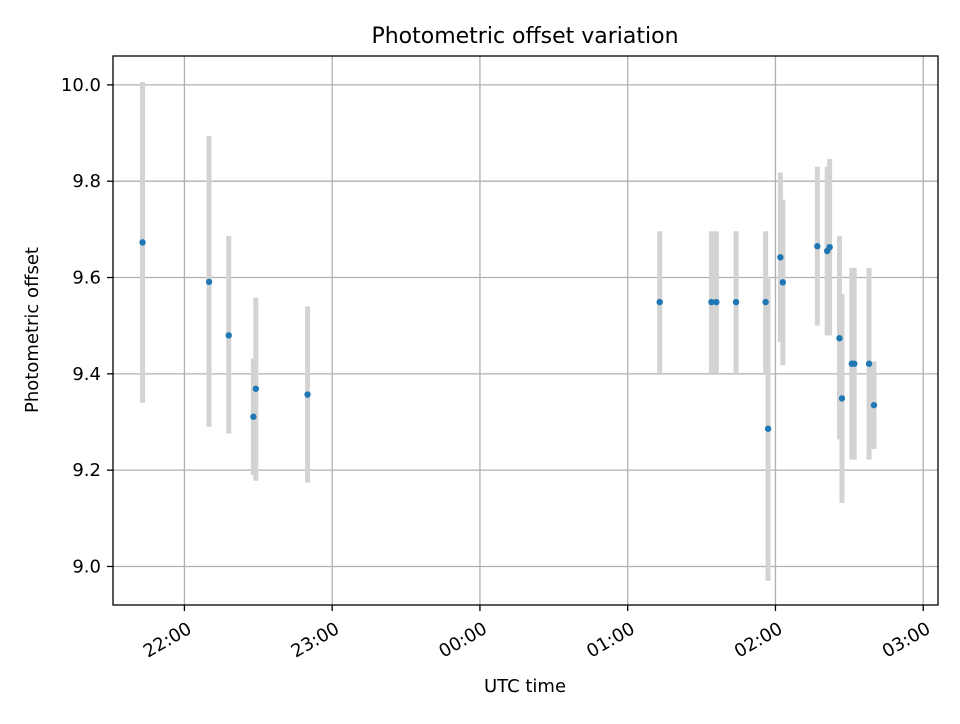 Image resolution: width=960 pixels, height=724 pixels. I want to click on y-tick-label: 9.6, so click(86, 278).